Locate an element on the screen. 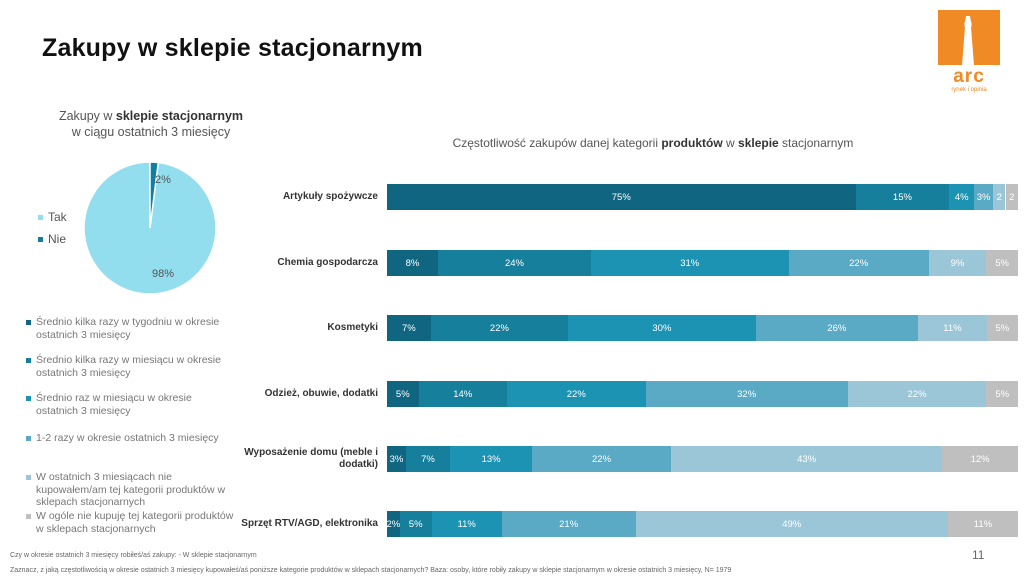  bar-segment: 2 is located at coordinates (1011, 197).